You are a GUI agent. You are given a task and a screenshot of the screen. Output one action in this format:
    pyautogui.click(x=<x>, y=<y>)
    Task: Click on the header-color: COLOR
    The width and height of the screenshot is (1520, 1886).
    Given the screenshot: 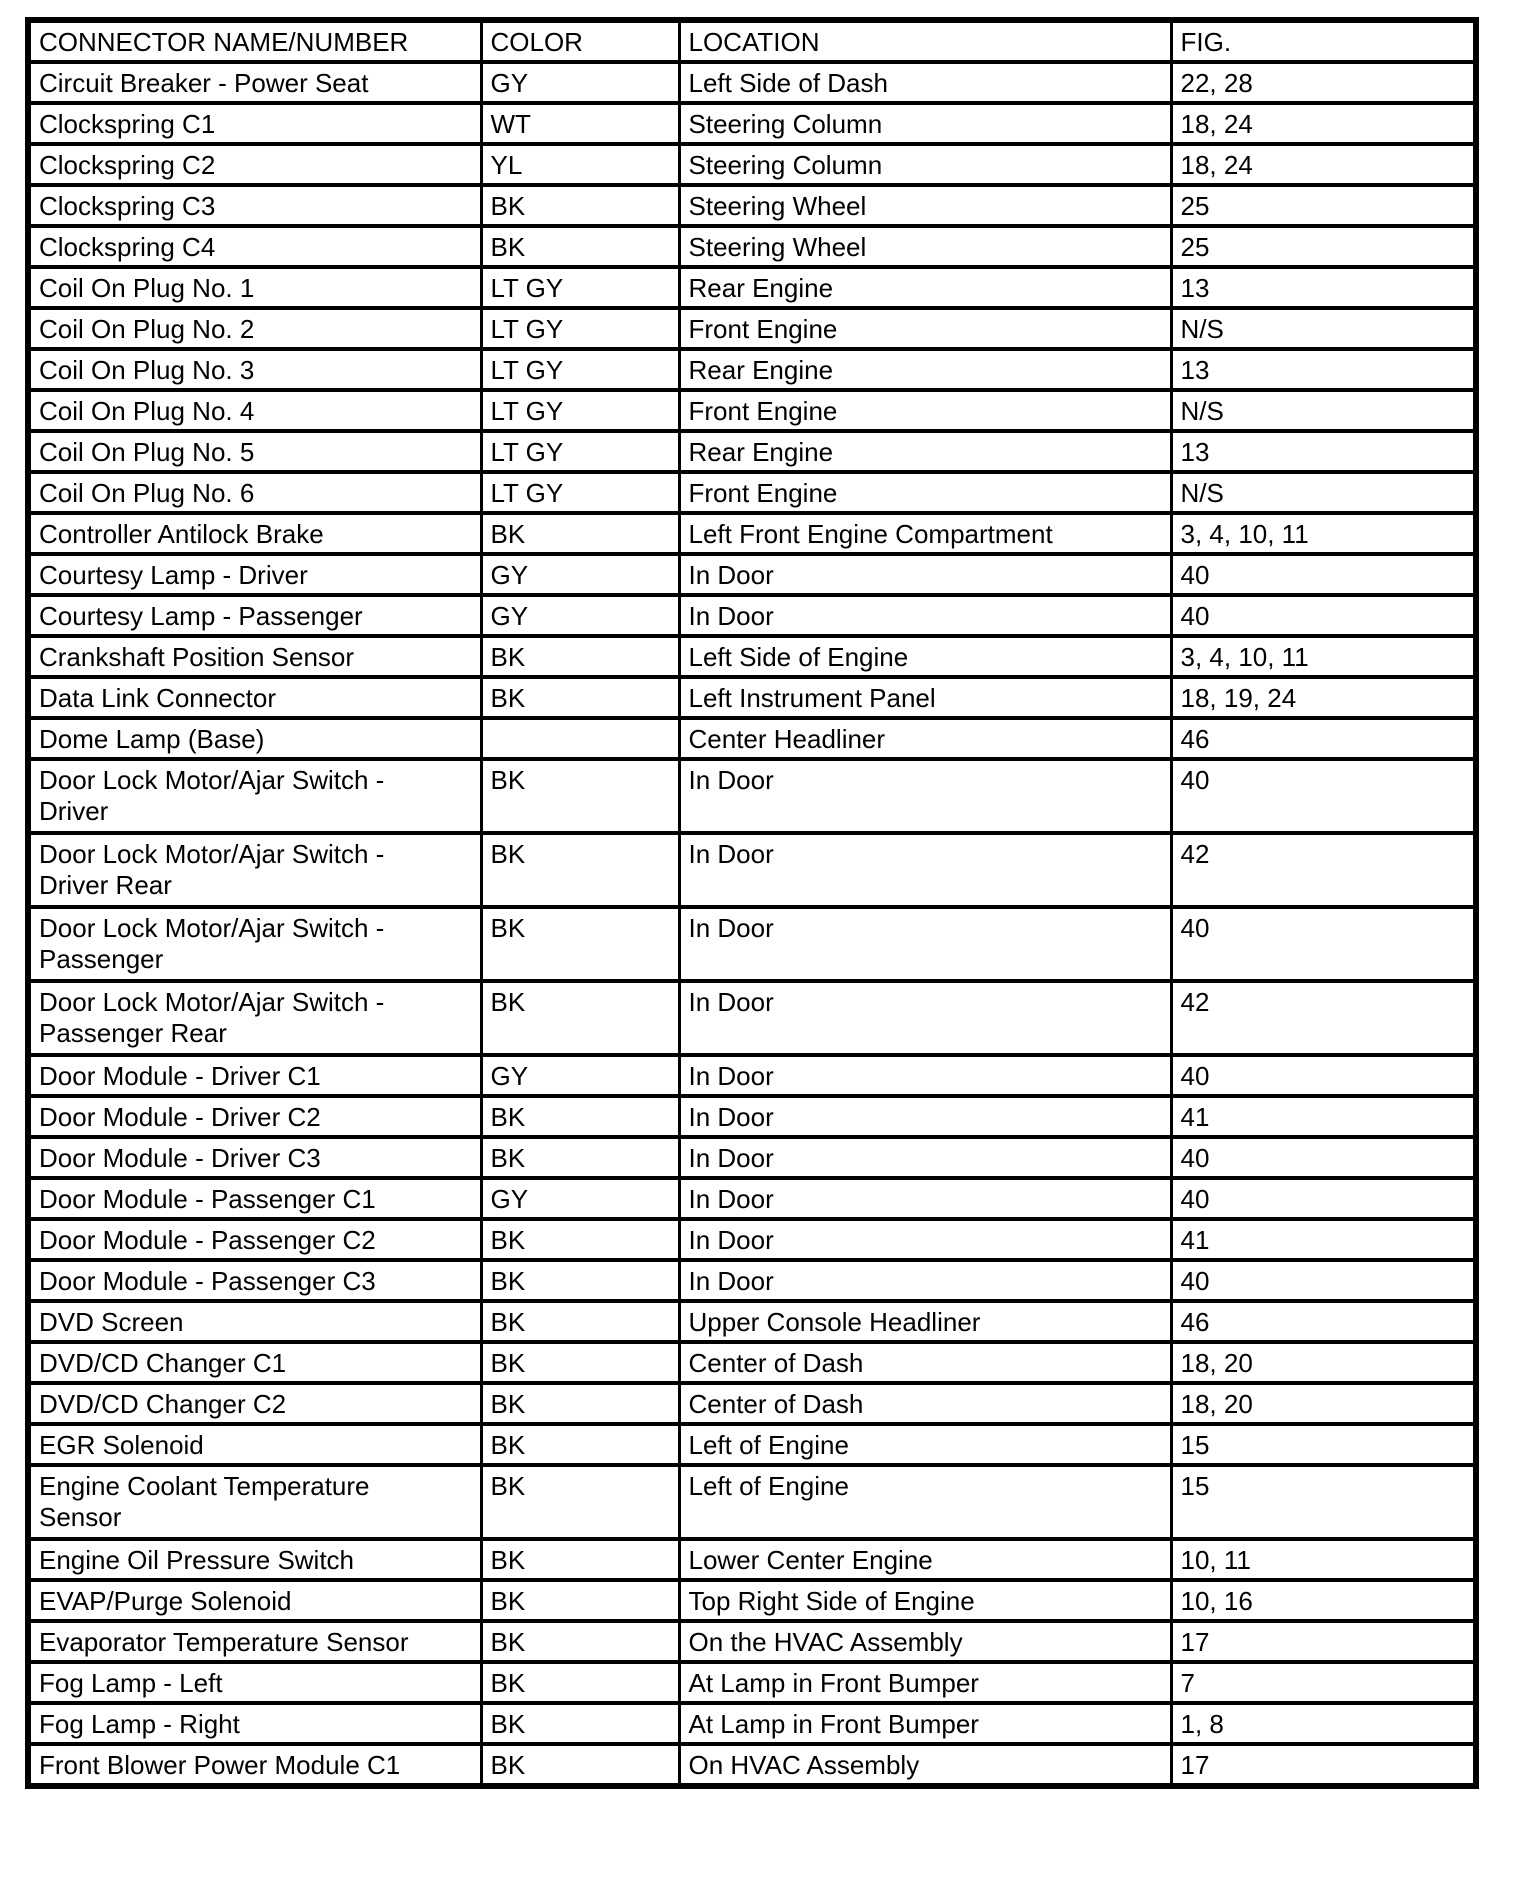 What is the action you would take?
    pyautogui.click(x=580, y=41)
    